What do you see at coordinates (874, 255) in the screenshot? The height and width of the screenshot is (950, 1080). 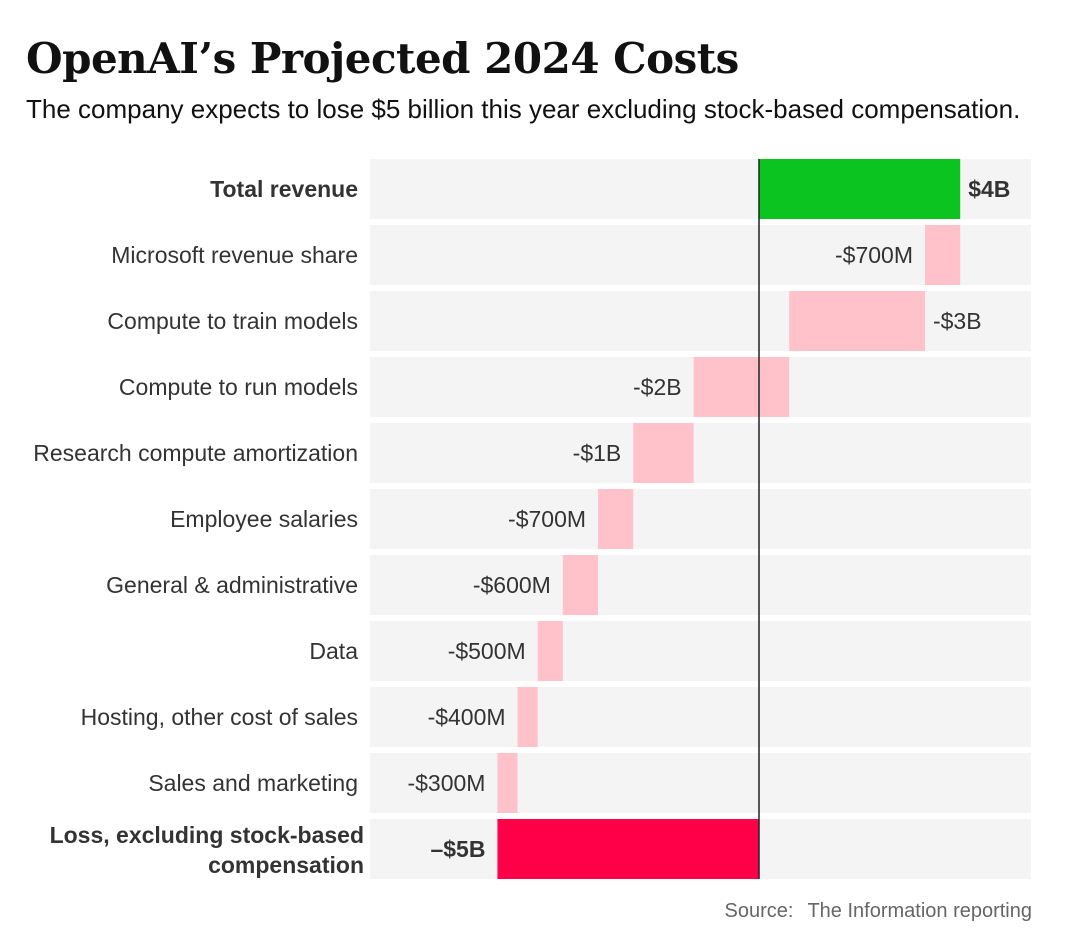 I see `value-label-microsoft-revenue-share: -$700M` at bounding box center [874, 255].